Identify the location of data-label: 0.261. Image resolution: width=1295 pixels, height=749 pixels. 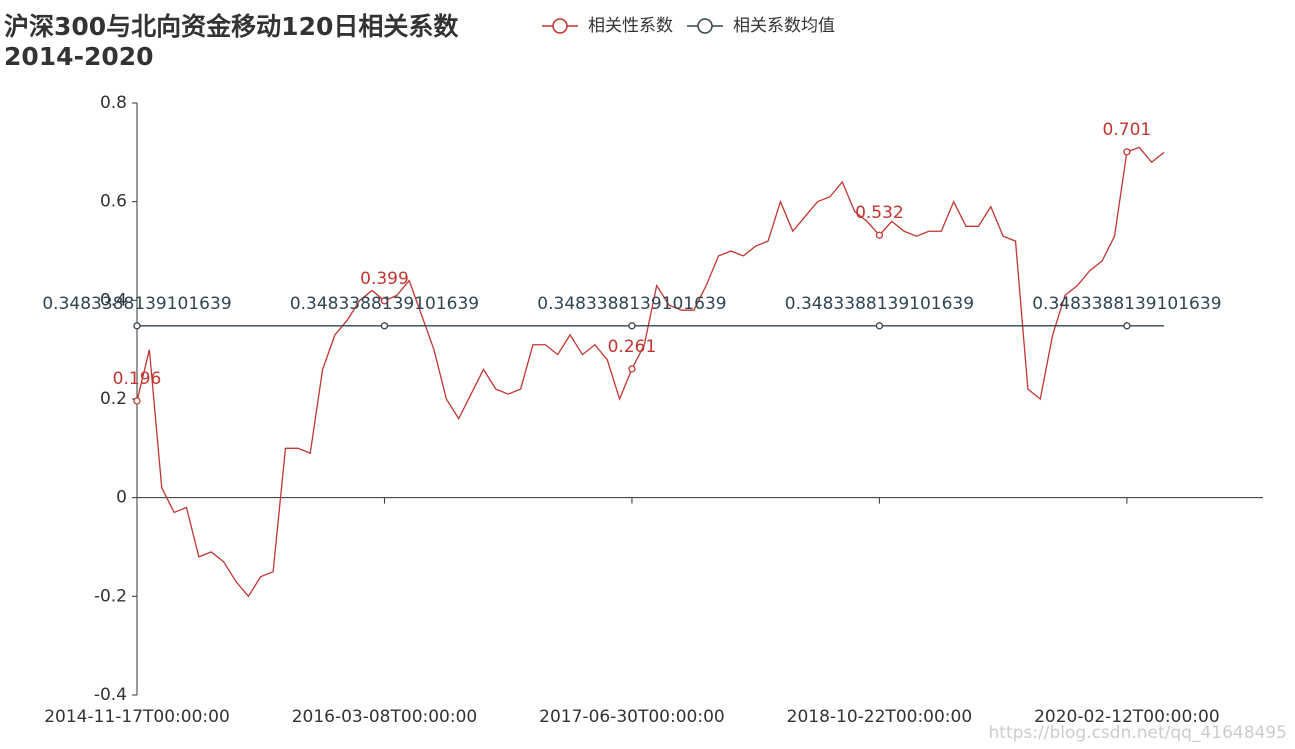
(632, 347).